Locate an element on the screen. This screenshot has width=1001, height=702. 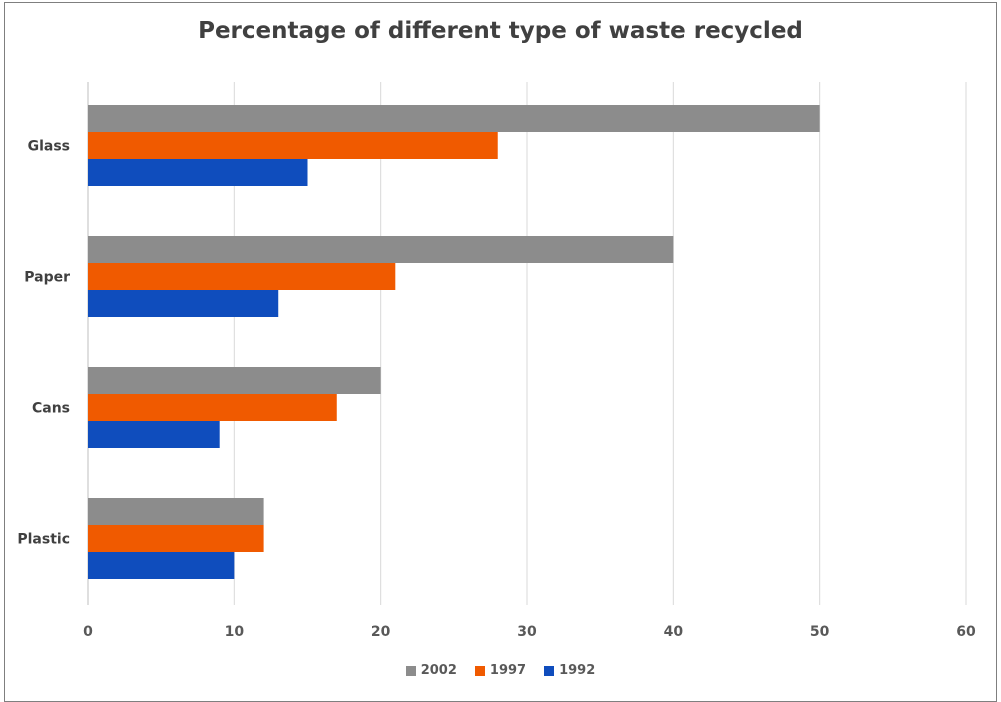
x-tick-label-40: 40 is located at coordinates (674, 632).